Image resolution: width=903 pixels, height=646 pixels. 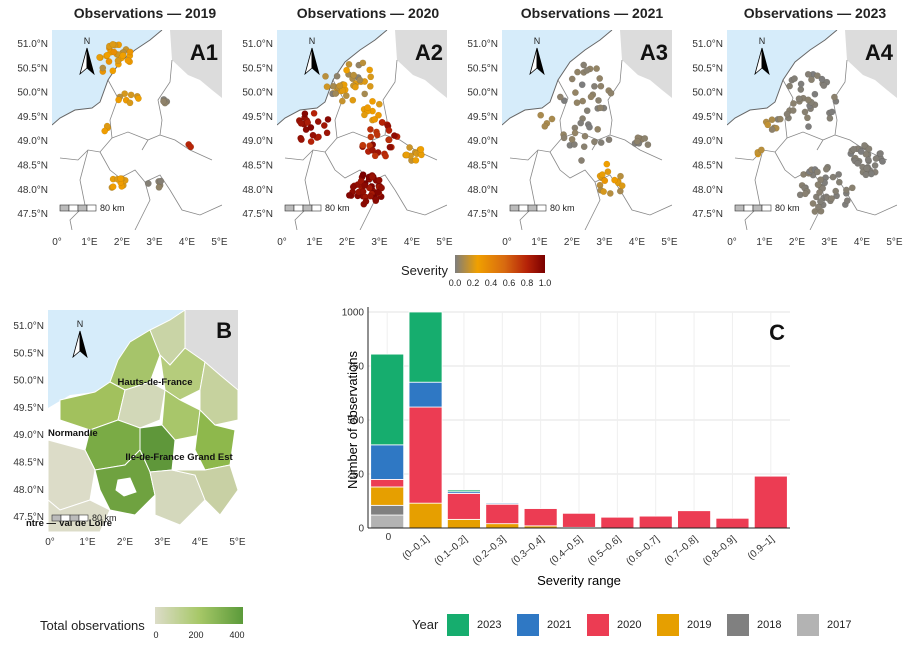 What do you see at coordinates (155, 635) in the screenshot?
I see `total-tick: 0` at bounding box center [155, 635].